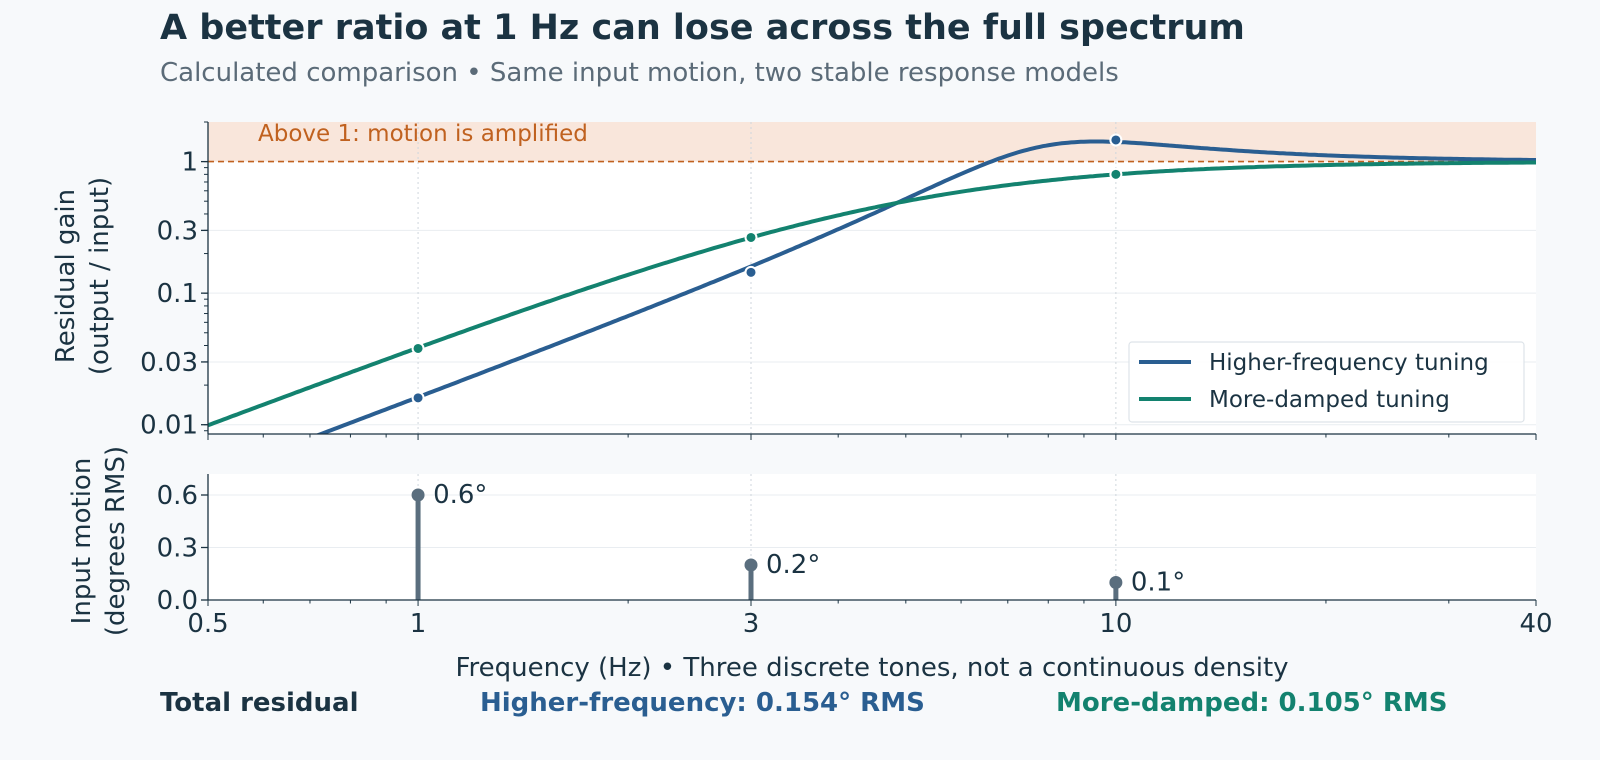  Describe the element at coordinates (702, 703) in the screenshot. I see `total-residual-higher-frequency: Higher-frequency: 0.154° RMS` at that location.